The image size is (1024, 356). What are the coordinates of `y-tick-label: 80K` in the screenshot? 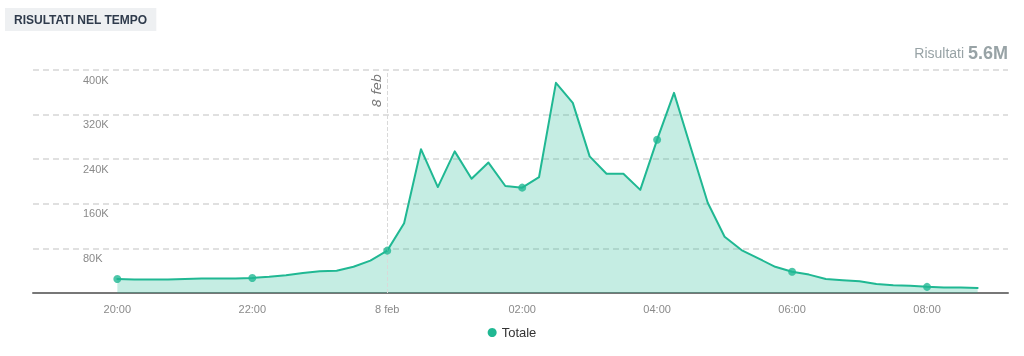 It's located at (93, 257).